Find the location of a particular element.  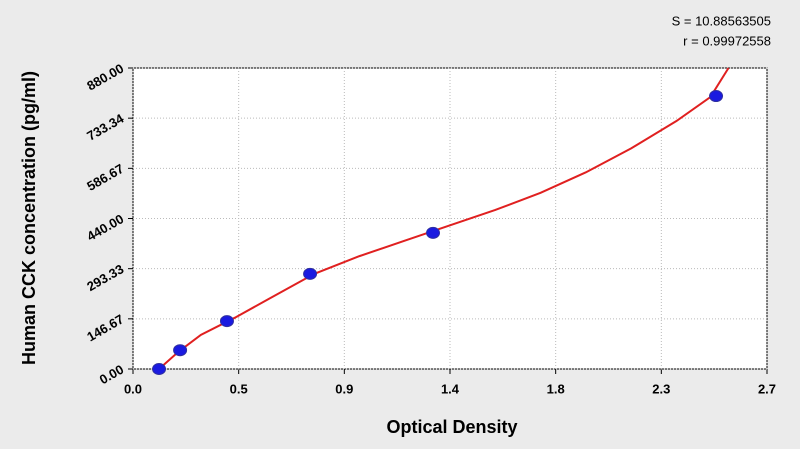

x-tick-label: 1.8 is located at coordinates (556, 388).